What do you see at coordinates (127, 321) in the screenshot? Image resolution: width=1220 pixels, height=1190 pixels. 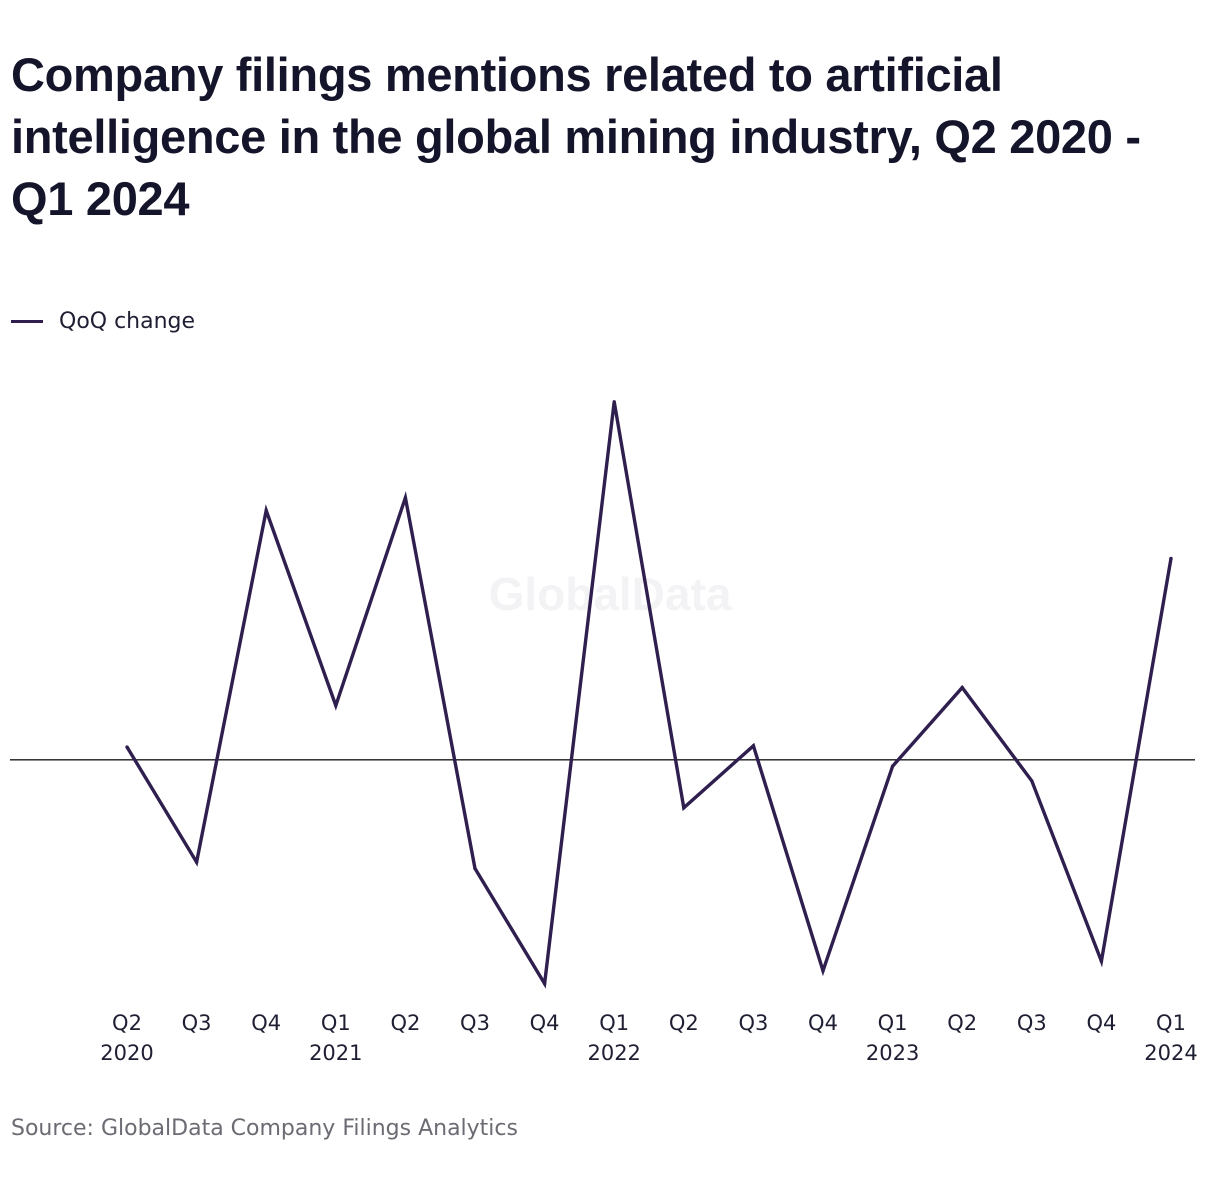 I see `legend-label: QoQ change` at bounding box center [127, 321].